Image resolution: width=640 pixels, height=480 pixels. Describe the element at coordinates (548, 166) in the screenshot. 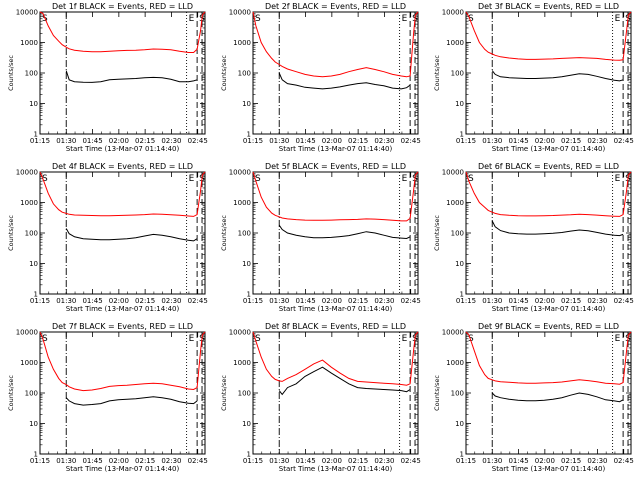

I see `chart-title: Det 6f BLACK = Events, RED = LLD` at that location.